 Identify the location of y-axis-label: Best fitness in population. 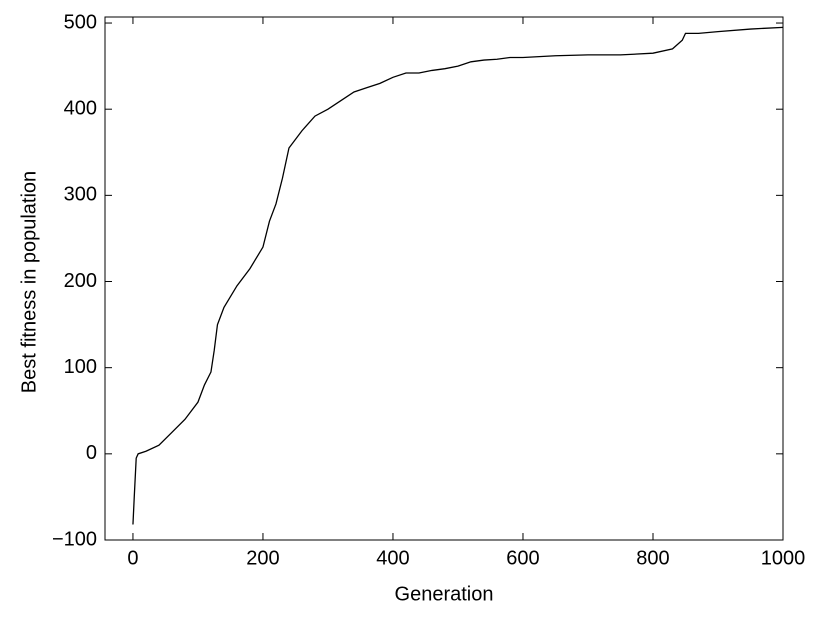
(29, 282).